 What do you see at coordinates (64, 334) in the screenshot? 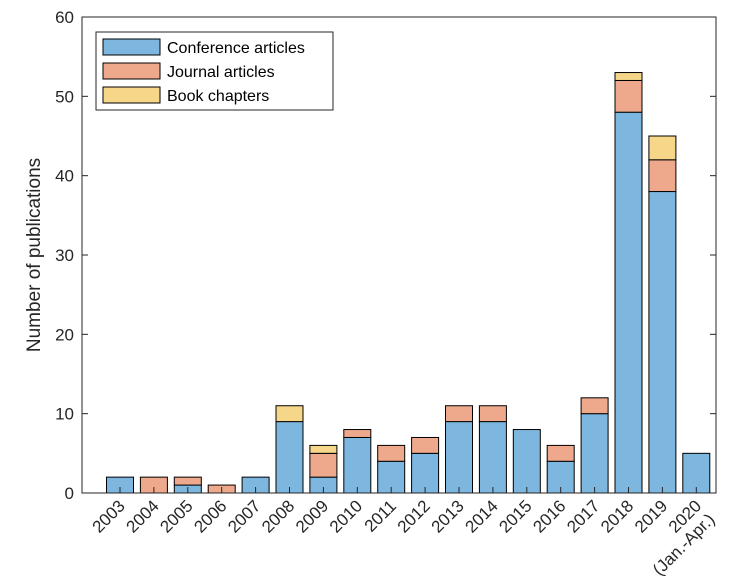
I see `y-tick-label: 20` at bounding box center [64, 334].